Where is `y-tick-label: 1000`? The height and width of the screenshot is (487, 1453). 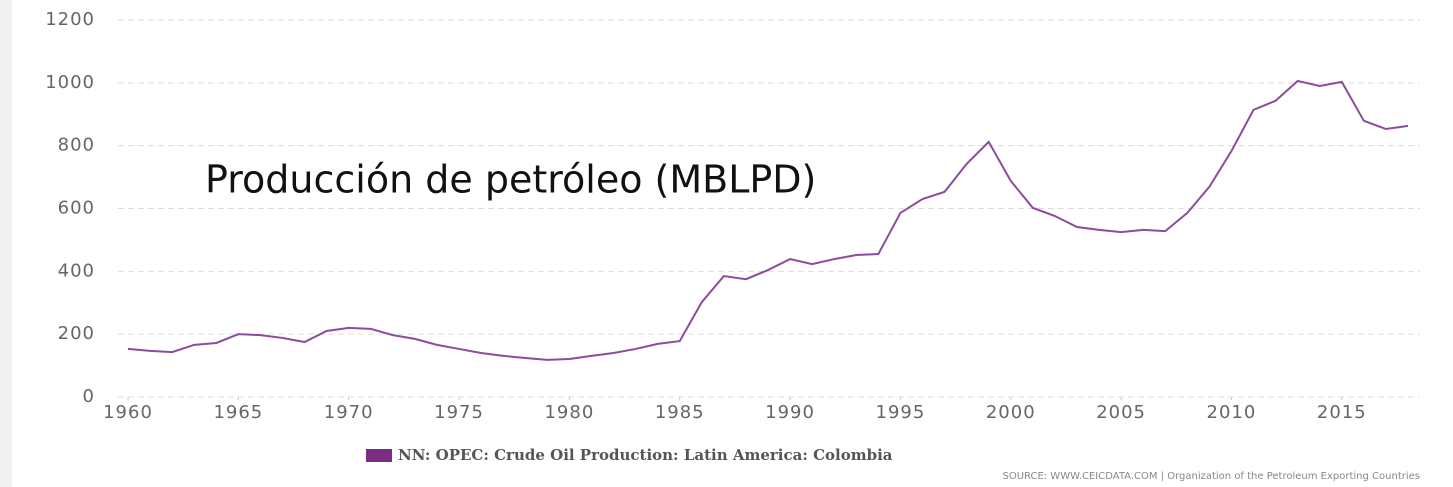 y-tick-label: 1000 is located at coordinates (70, 82).